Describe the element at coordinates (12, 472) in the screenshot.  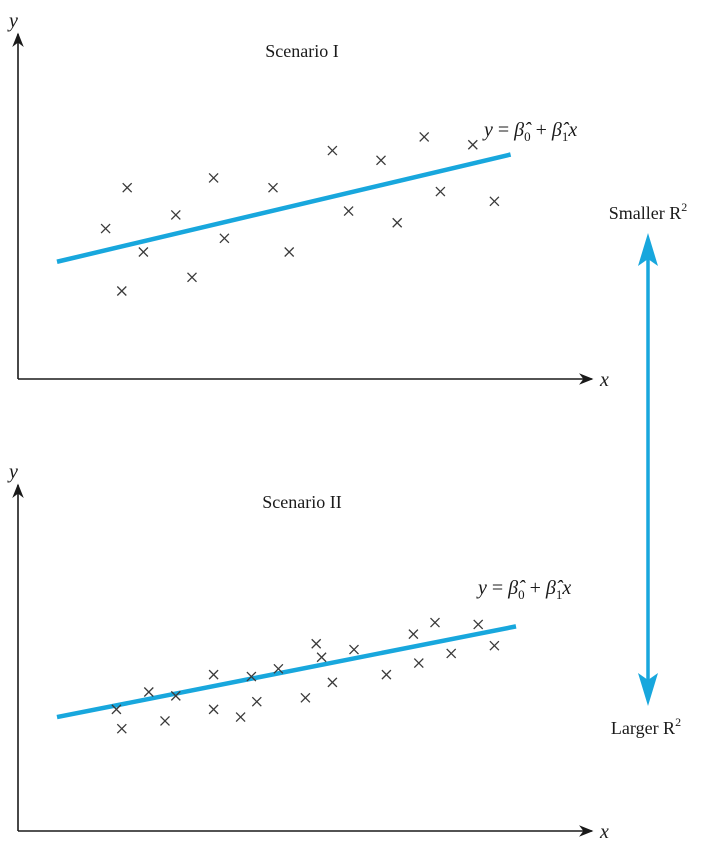
I see `scenario-2-y-label: y` at that location.